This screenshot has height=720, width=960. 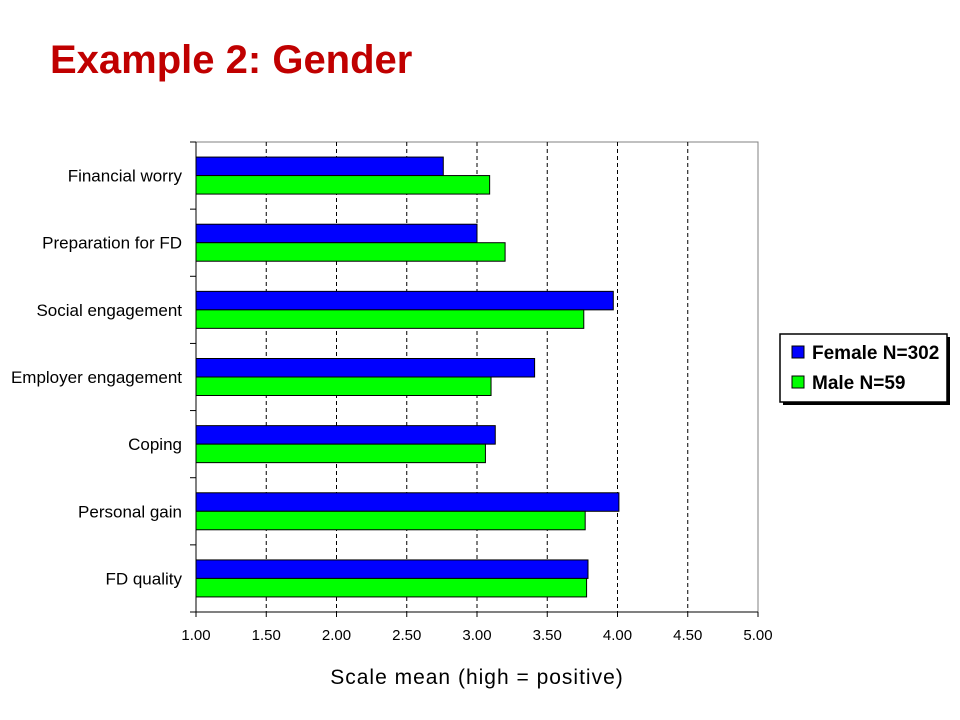 What do you see at coordinates (109, 310) in the screenshot?
I see `category-label: Social engagement` at bounding box center [109, 310].